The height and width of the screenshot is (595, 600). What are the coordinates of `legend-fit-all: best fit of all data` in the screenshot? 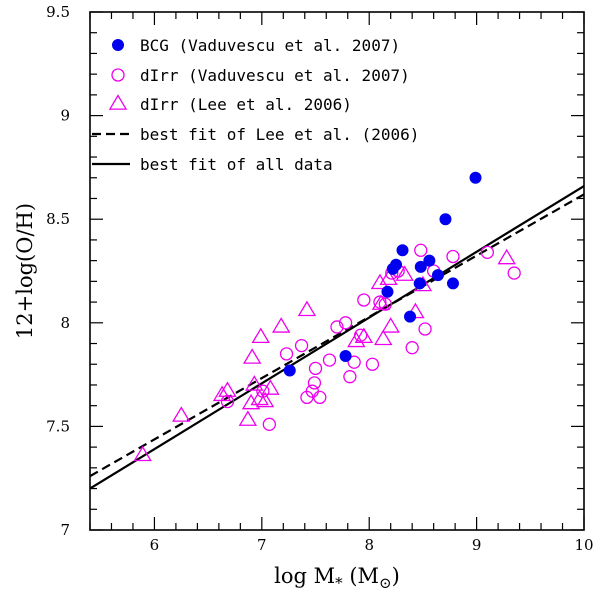 It's located at (212, 164).